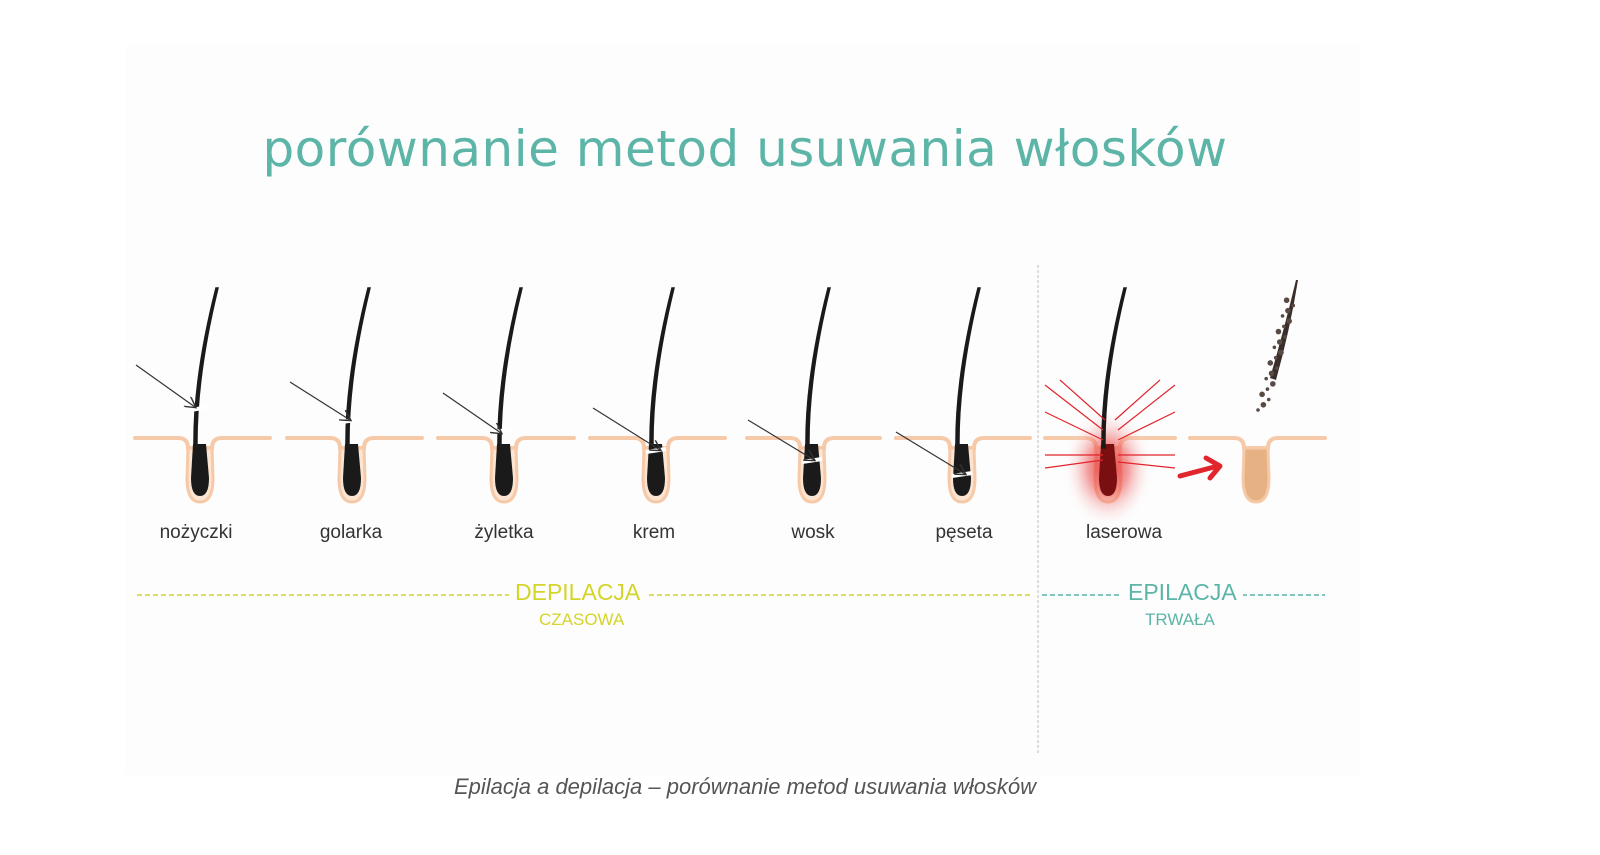  Describe the element at coordinates (351, 532) in the screenshot. I see `method-label-shaver: golarka` at that location.